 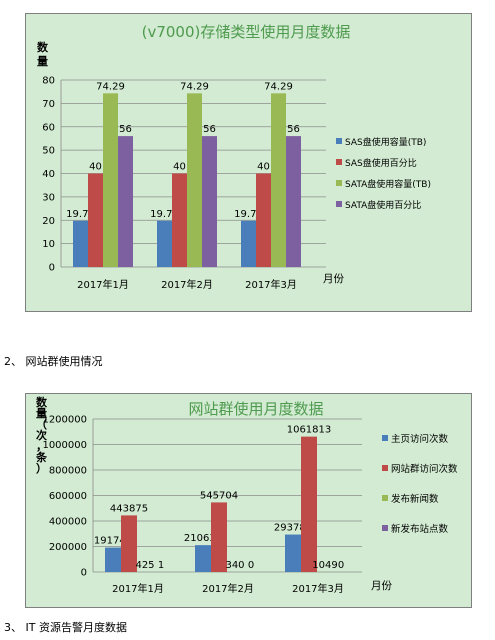 I want to click on website-legend-label: 网站群访问次数, so click(x=424, y=469).